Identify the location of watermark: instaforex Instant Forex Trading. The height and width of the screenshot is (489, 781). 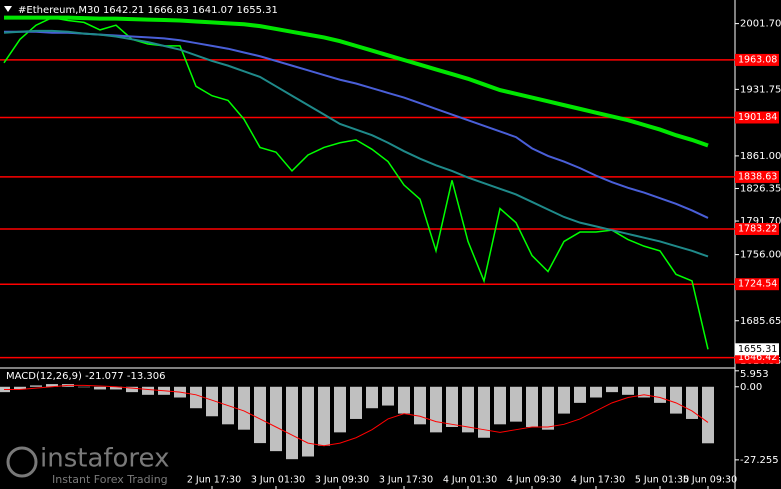
(87, 465).